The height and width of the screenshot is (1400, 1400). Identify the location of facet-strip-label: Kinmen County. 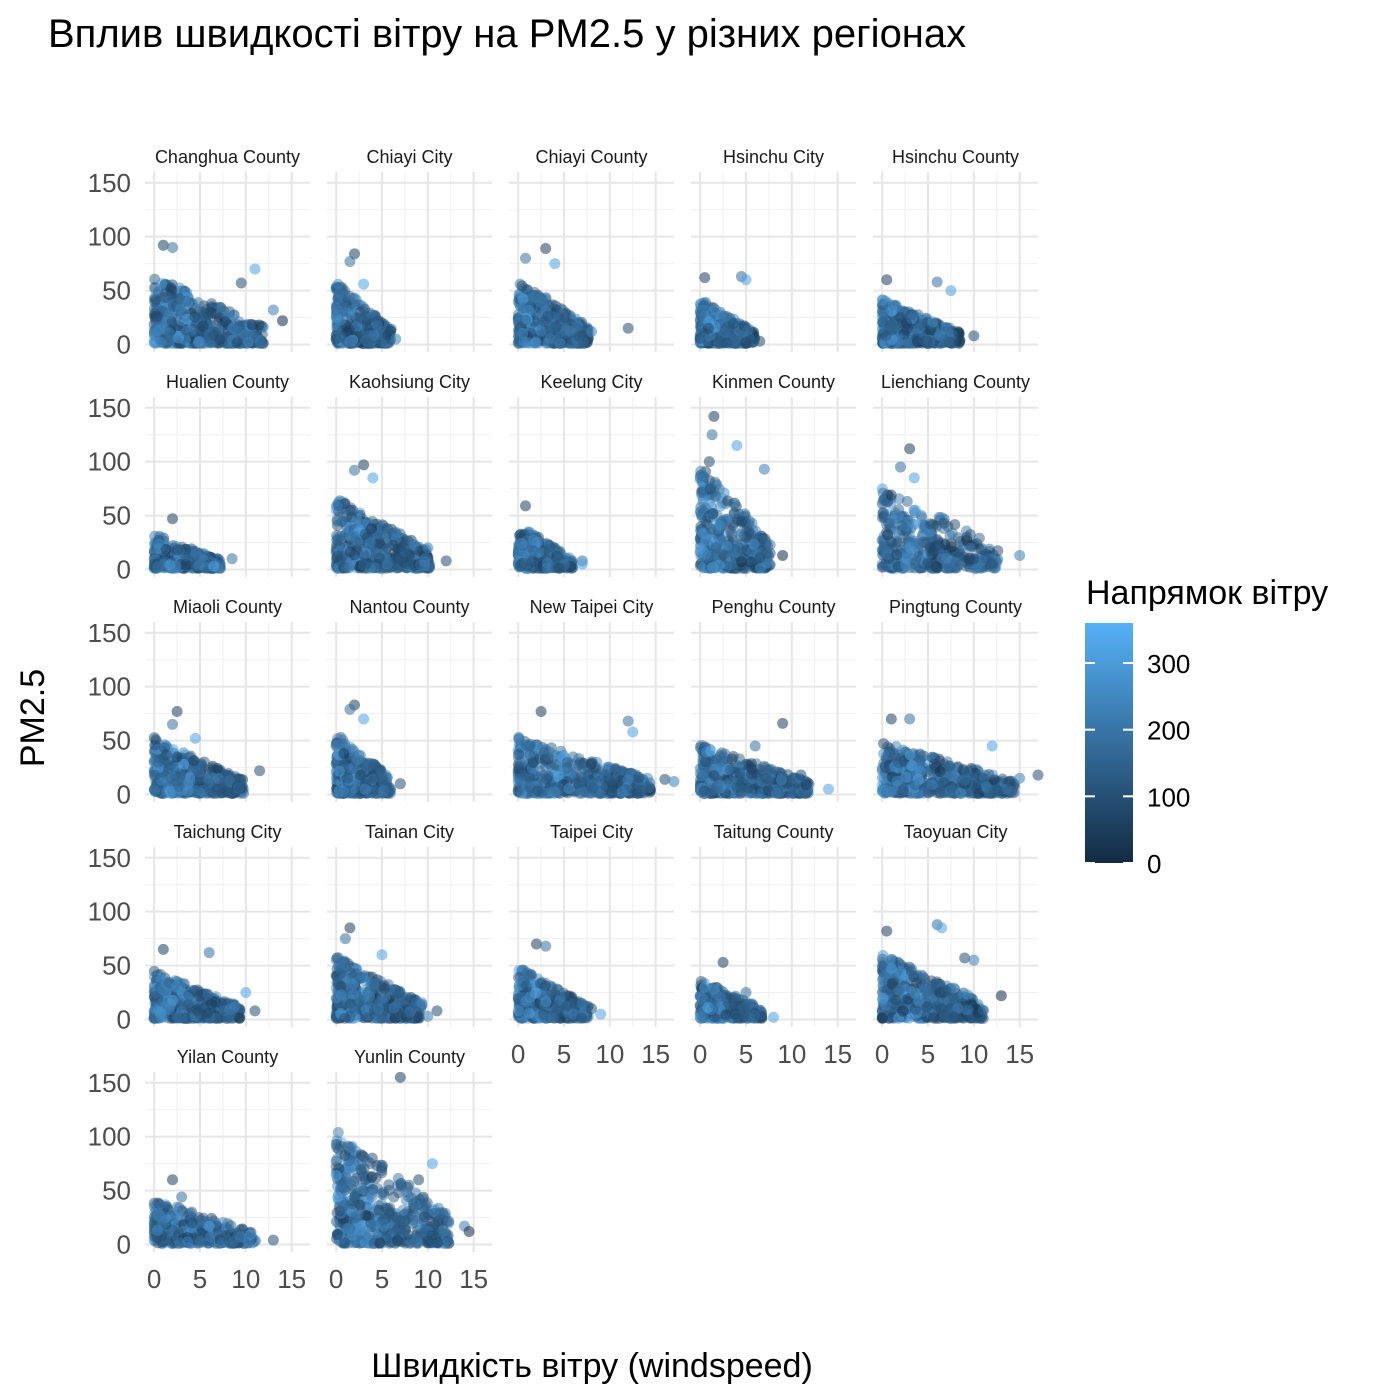
(773, 382).